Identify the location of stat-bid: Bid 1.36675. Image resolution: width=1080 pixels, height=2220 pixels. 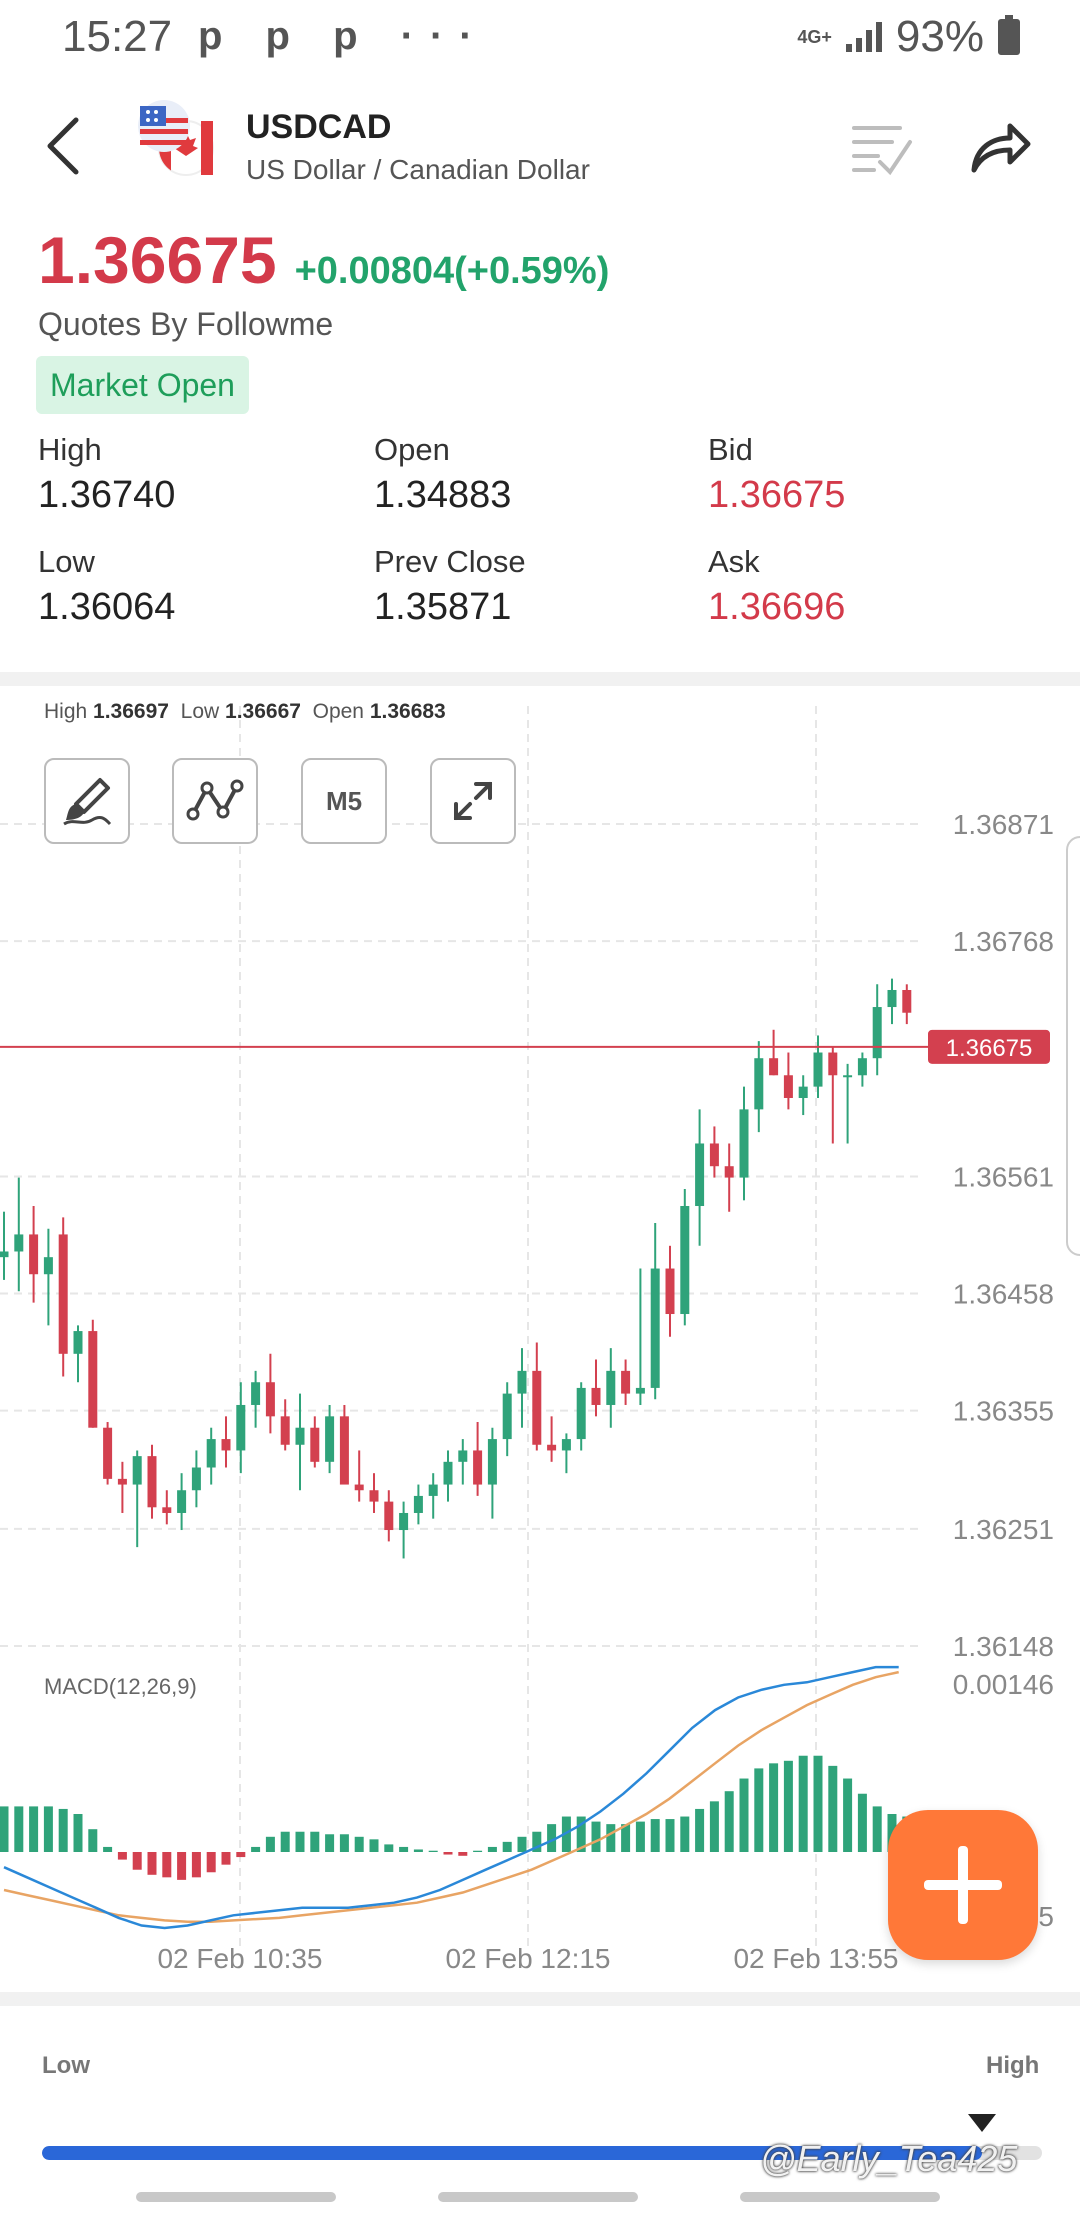
(776, 474).